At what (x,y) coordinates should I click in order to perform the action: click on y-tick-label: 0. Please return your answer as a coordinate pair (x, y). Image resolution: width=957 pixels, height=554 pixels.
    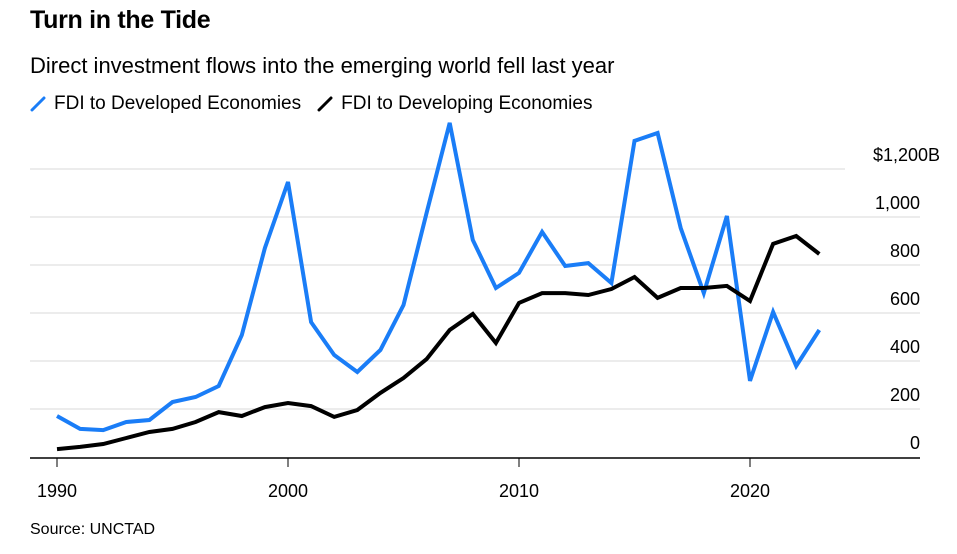
    Looking at the image, I should click on (915, 443).